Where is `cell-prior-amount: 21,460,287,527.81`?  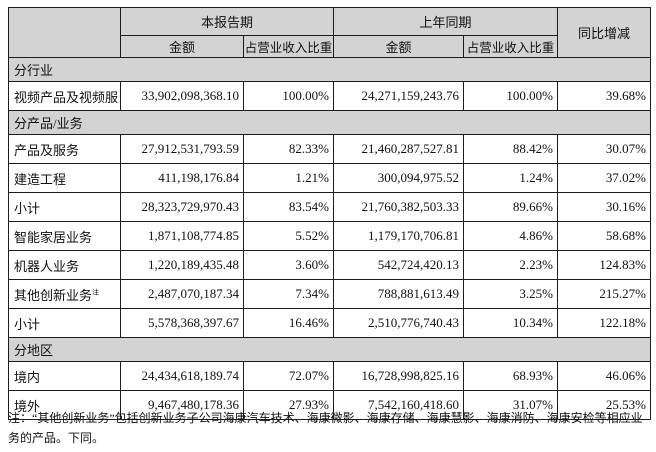
cell-prior-amount: 21,460,287,527.81 is located at coordinates (398, 149).